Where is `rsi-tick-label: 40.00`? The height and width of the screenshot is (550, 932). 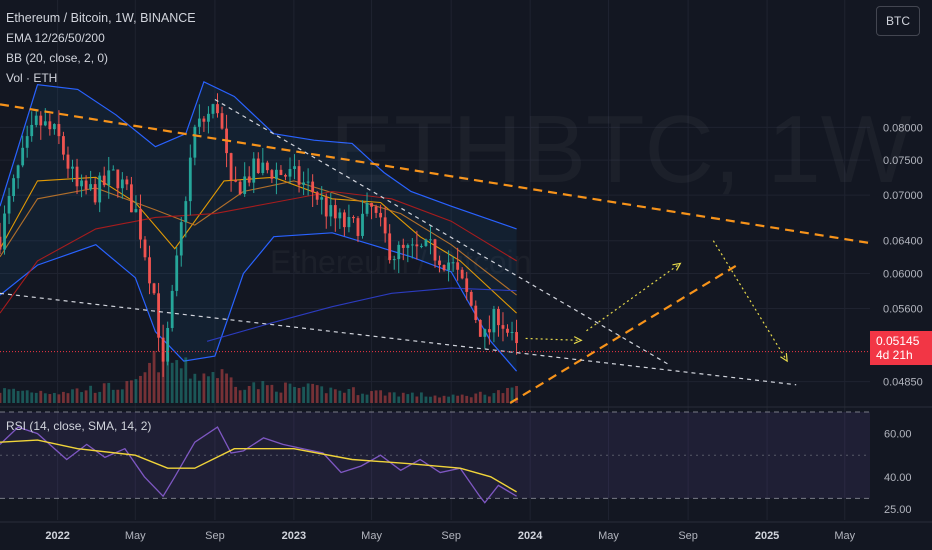 rsi-tick-label: 40.00 is located at coordinates (898, 478).